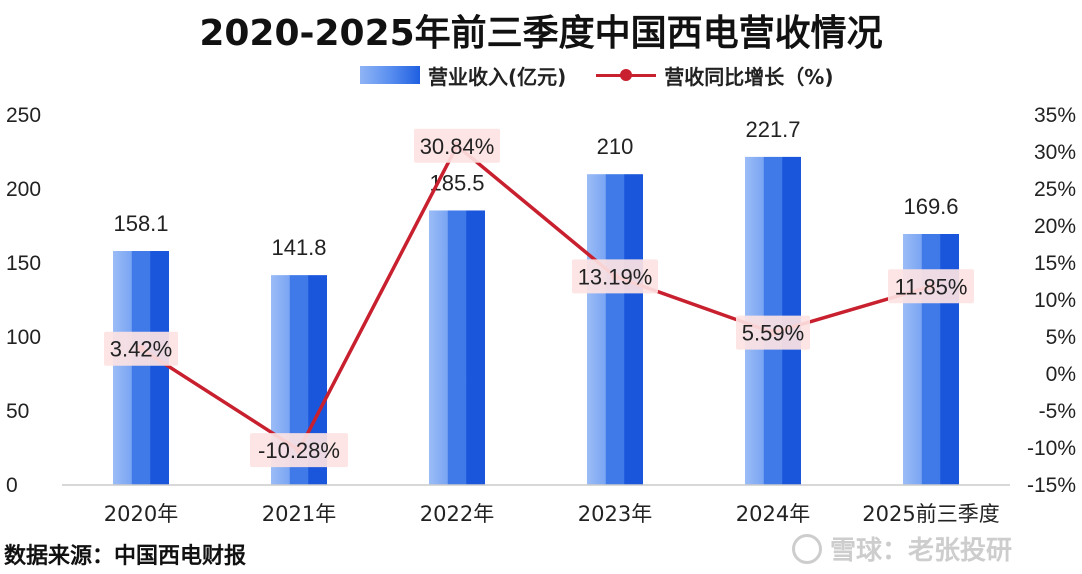 This screenshot has height=574, width=1082. I want to click on left-tick-label: 0, so click(12, 485).